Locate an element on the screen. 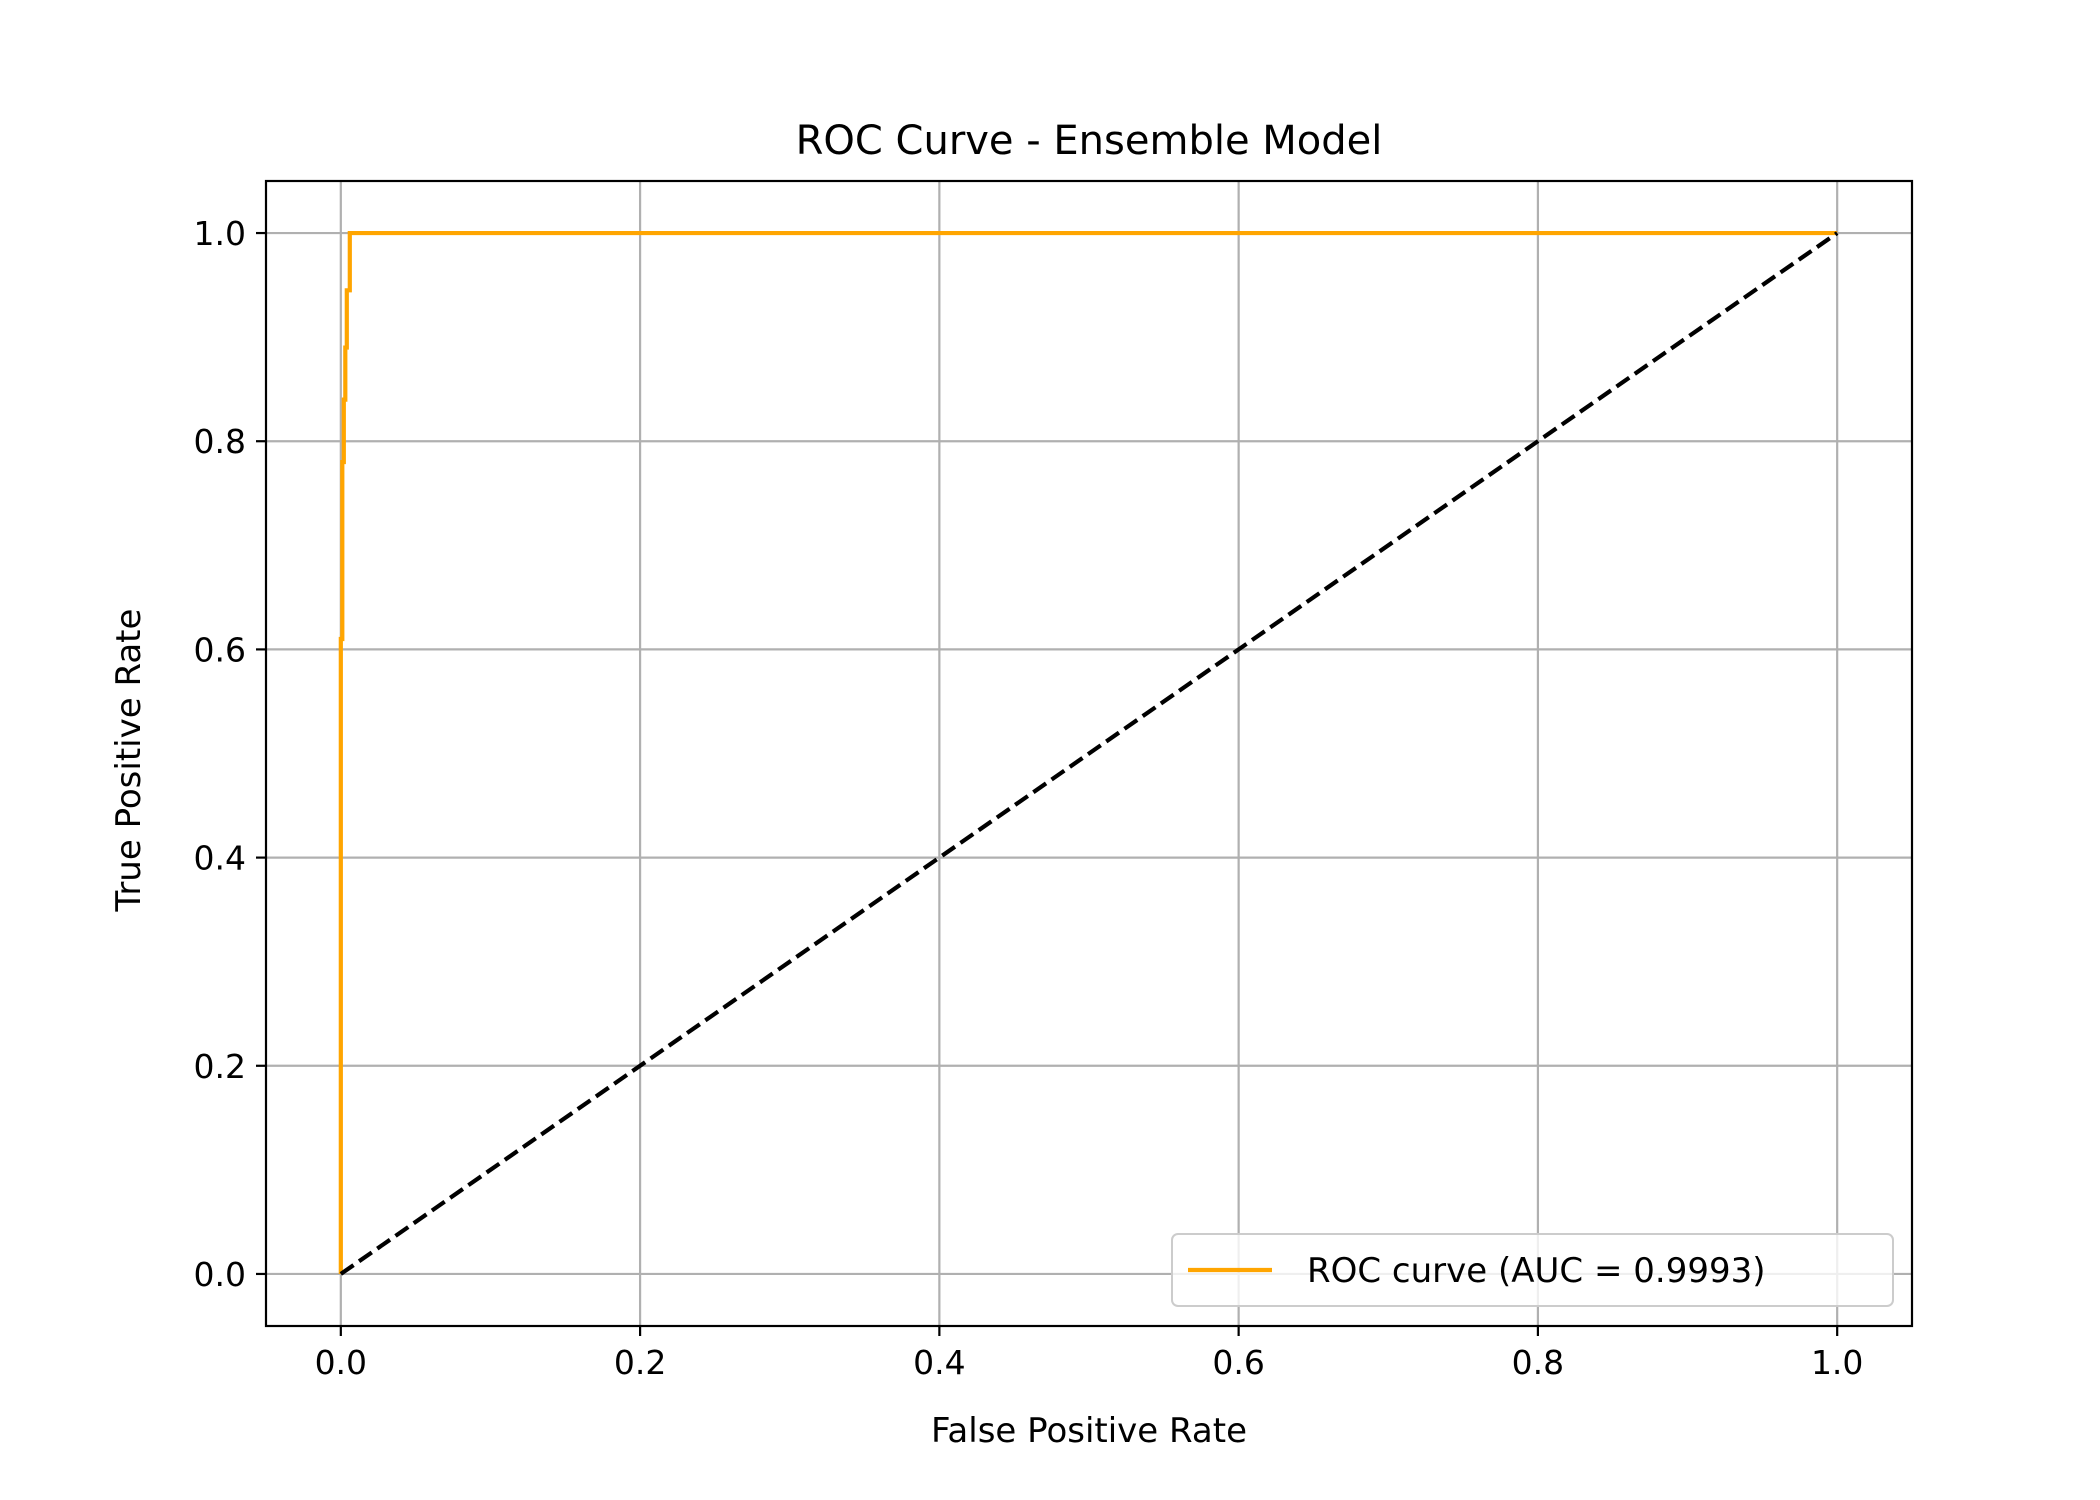 This screenshot has height=1500, width=2100. x-tick-label-5: 1.0 is located at coordinates (1837, 1362).